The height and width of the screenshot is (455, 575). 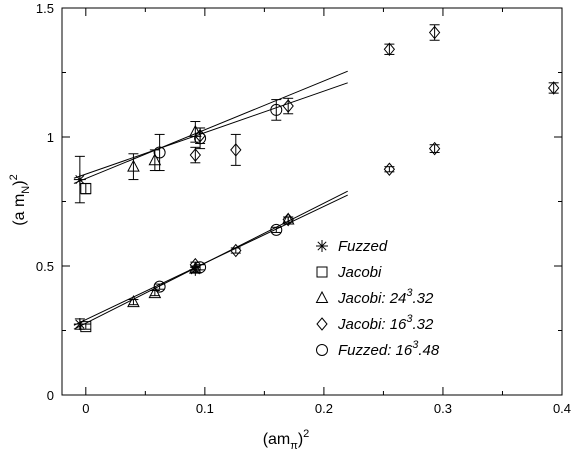 I want to click on x-tick-label: 0.4, so click(x=562, y=408).